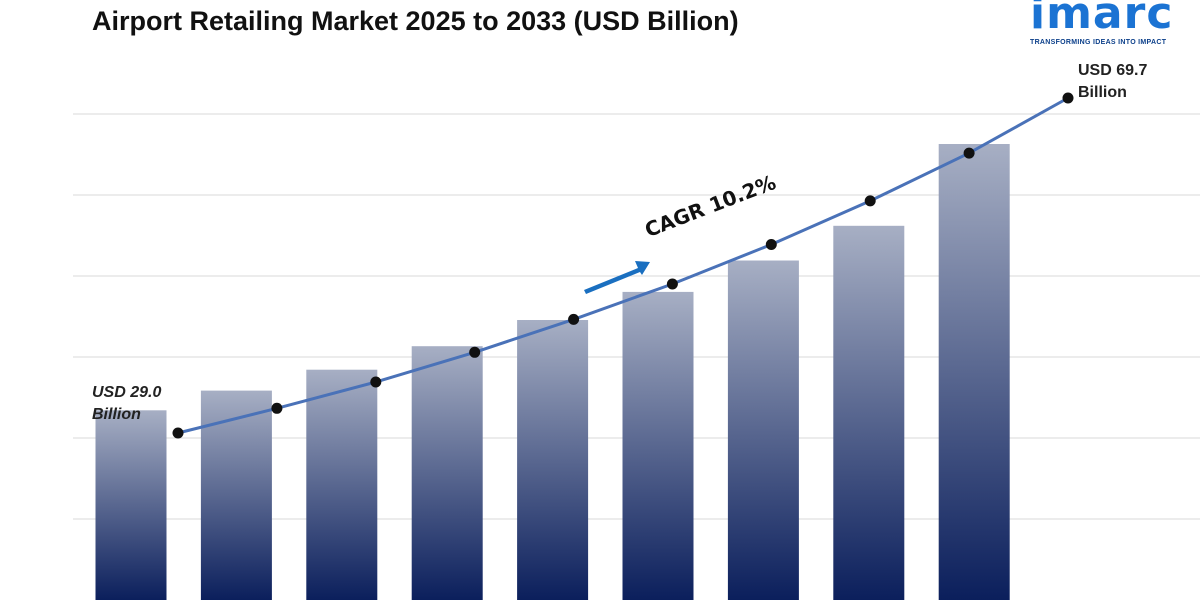 The width and height of the screenshot is (1200, 600). I want to click on bar-2029, so click(553, 460).